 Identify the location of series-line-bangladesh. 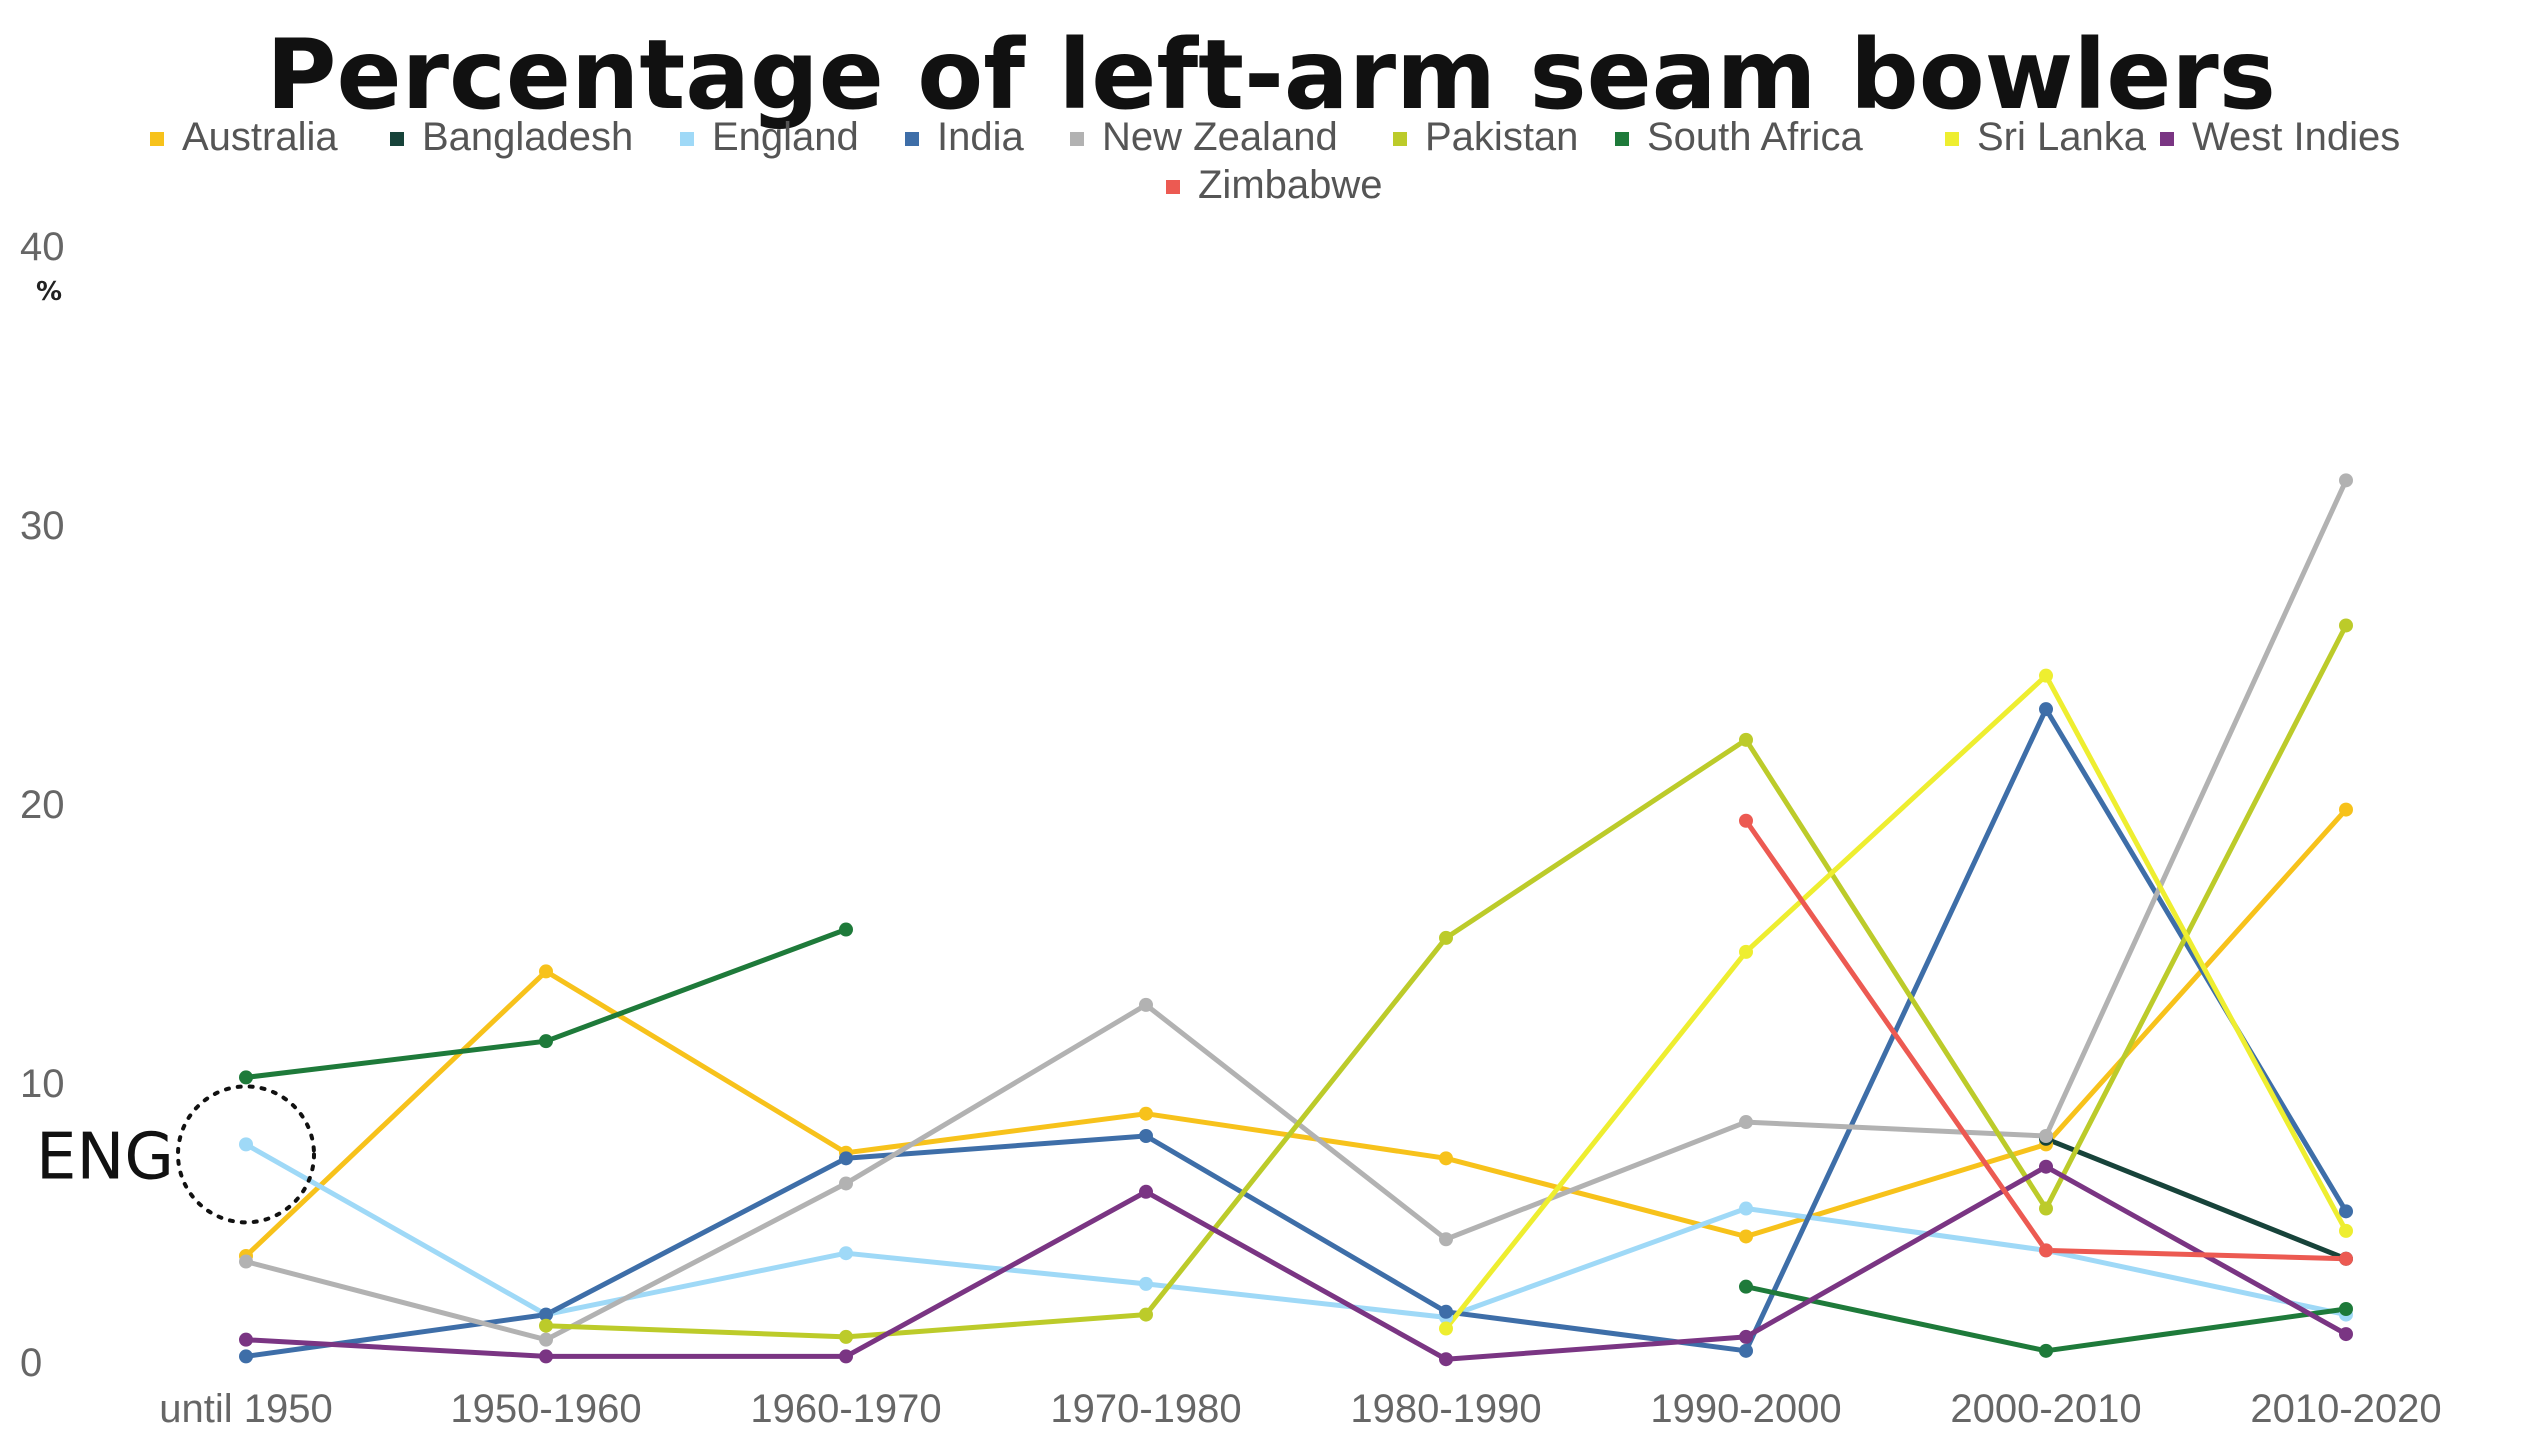
(2196, 1199).